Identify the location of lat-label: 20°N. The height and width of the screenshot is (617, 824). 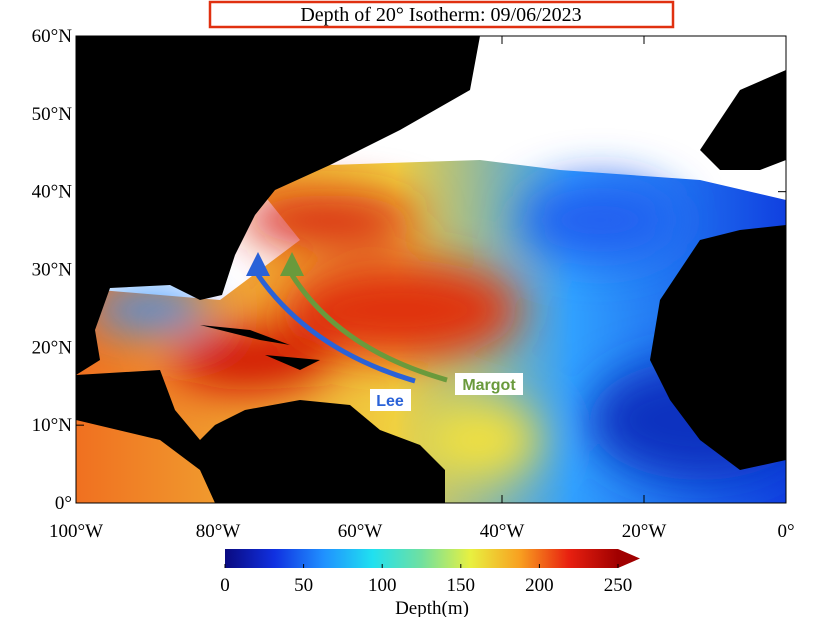
(52, 347).